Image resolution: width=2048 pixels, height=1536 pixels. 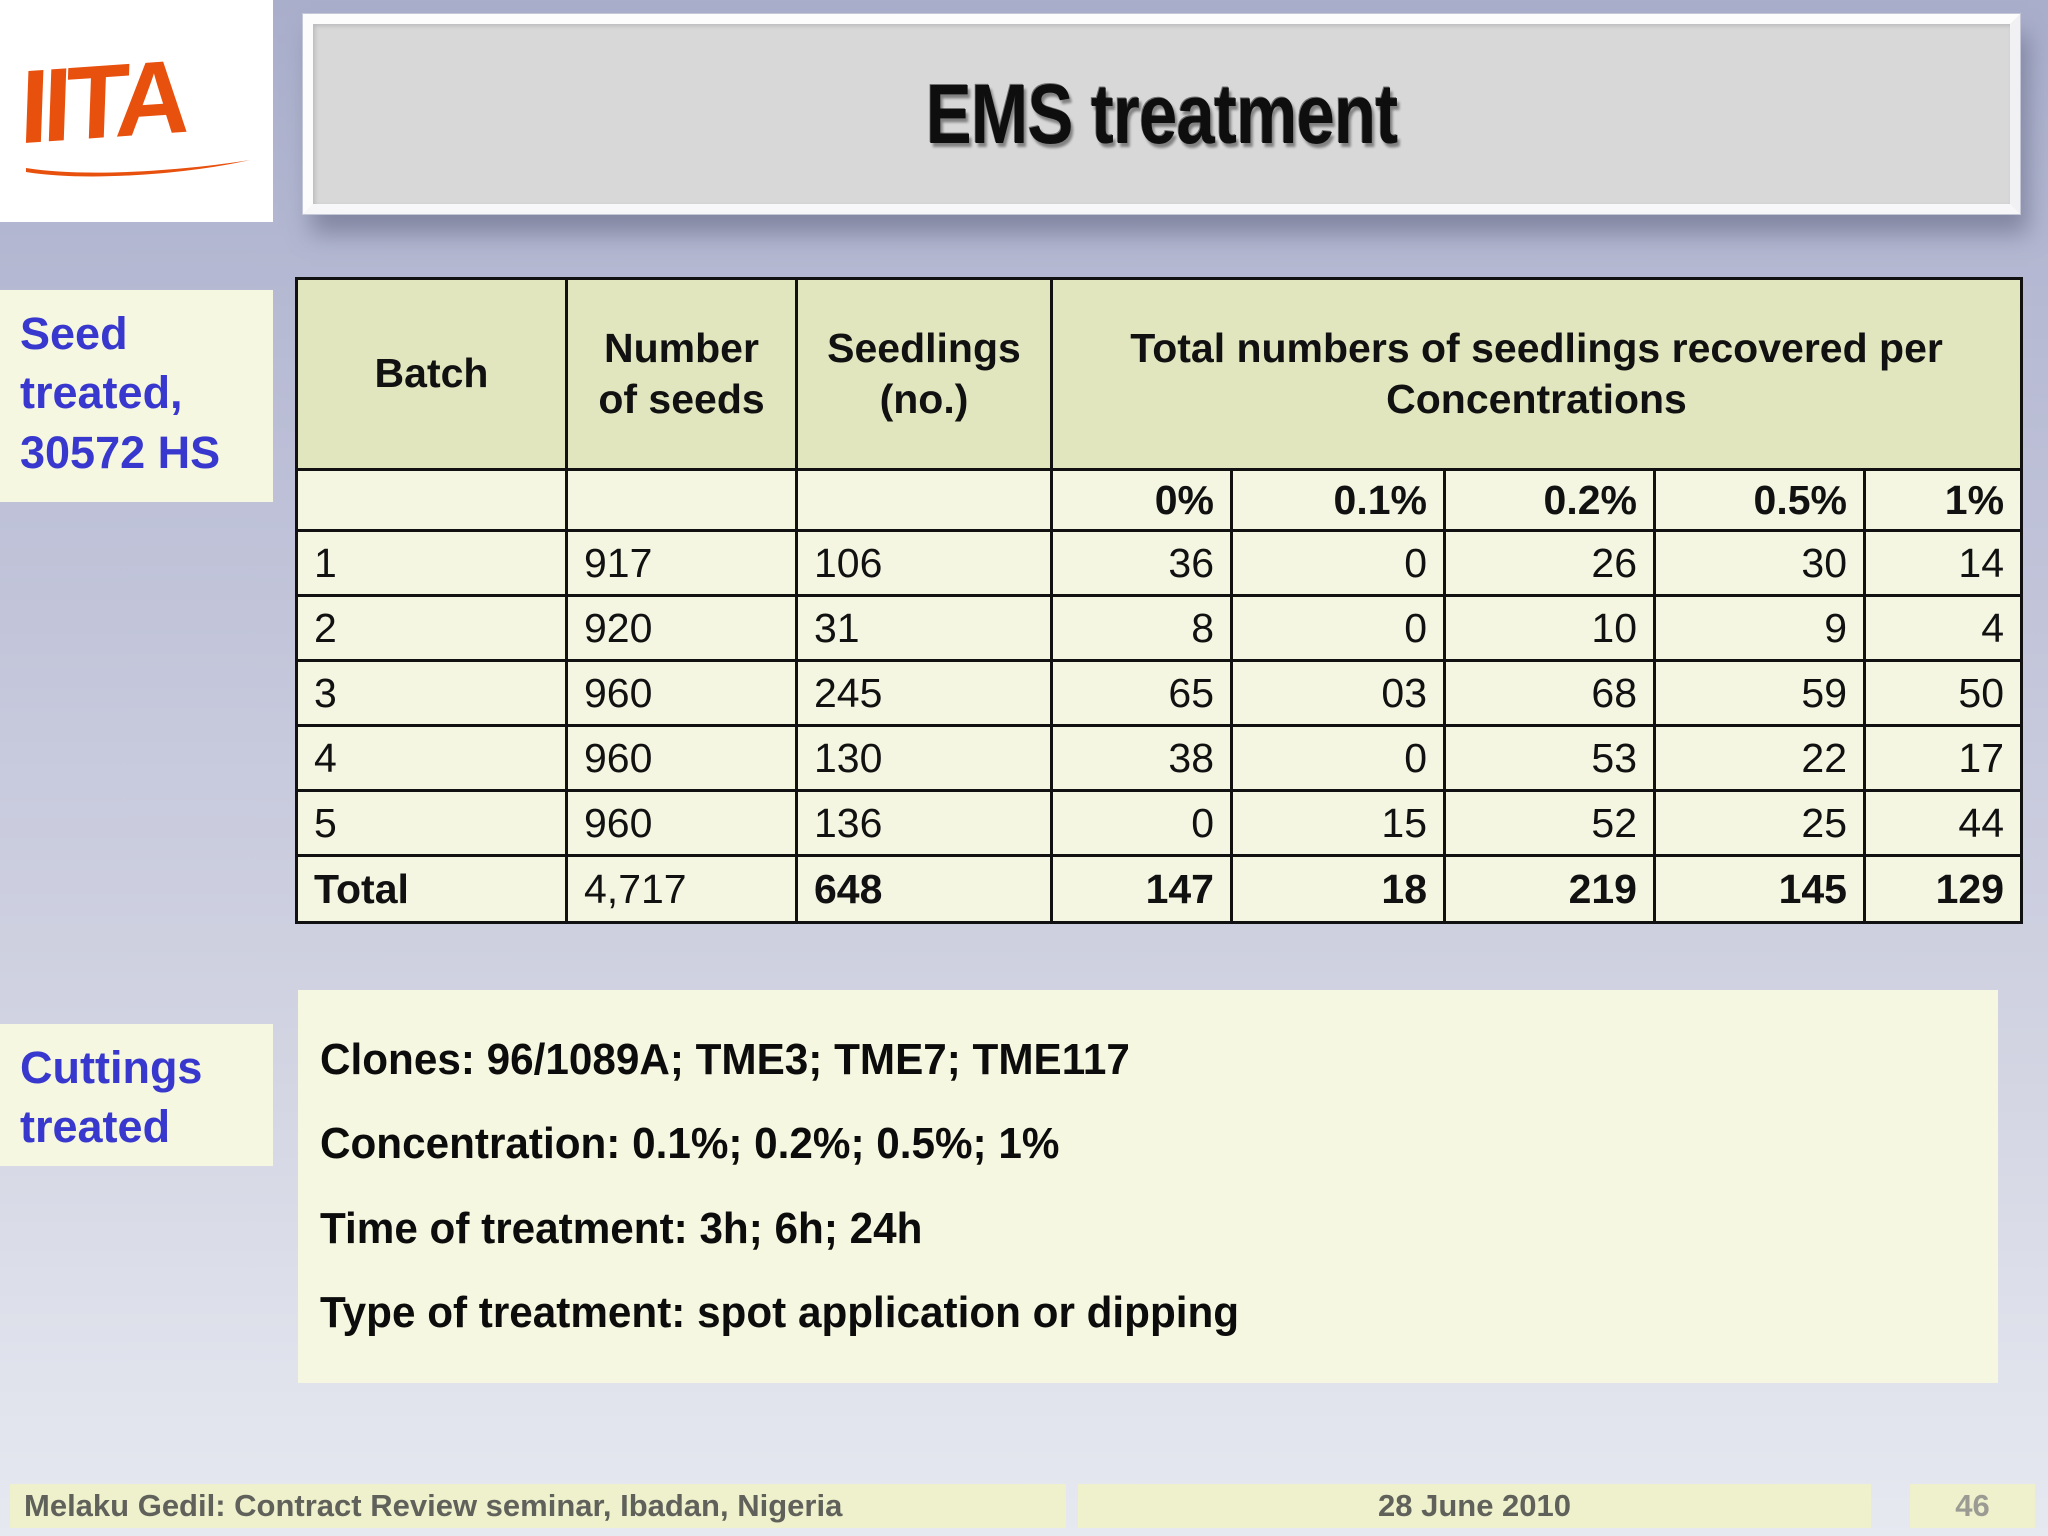 What do you see at coordinates (1338, 889) in the screenshot?
I see `total-value: 18` at bounding box center [1338, 889].